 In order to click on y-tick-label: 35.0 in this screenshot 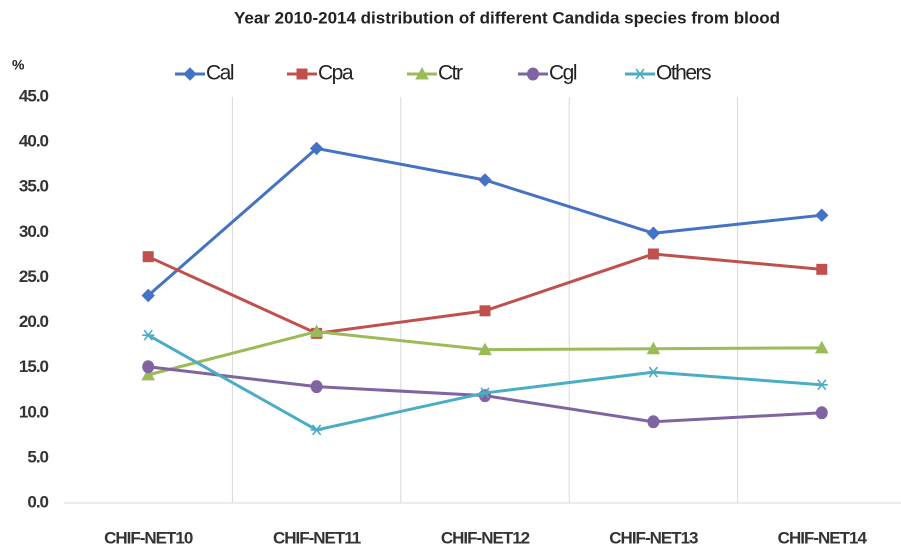, I will do `click(34, 186)`.